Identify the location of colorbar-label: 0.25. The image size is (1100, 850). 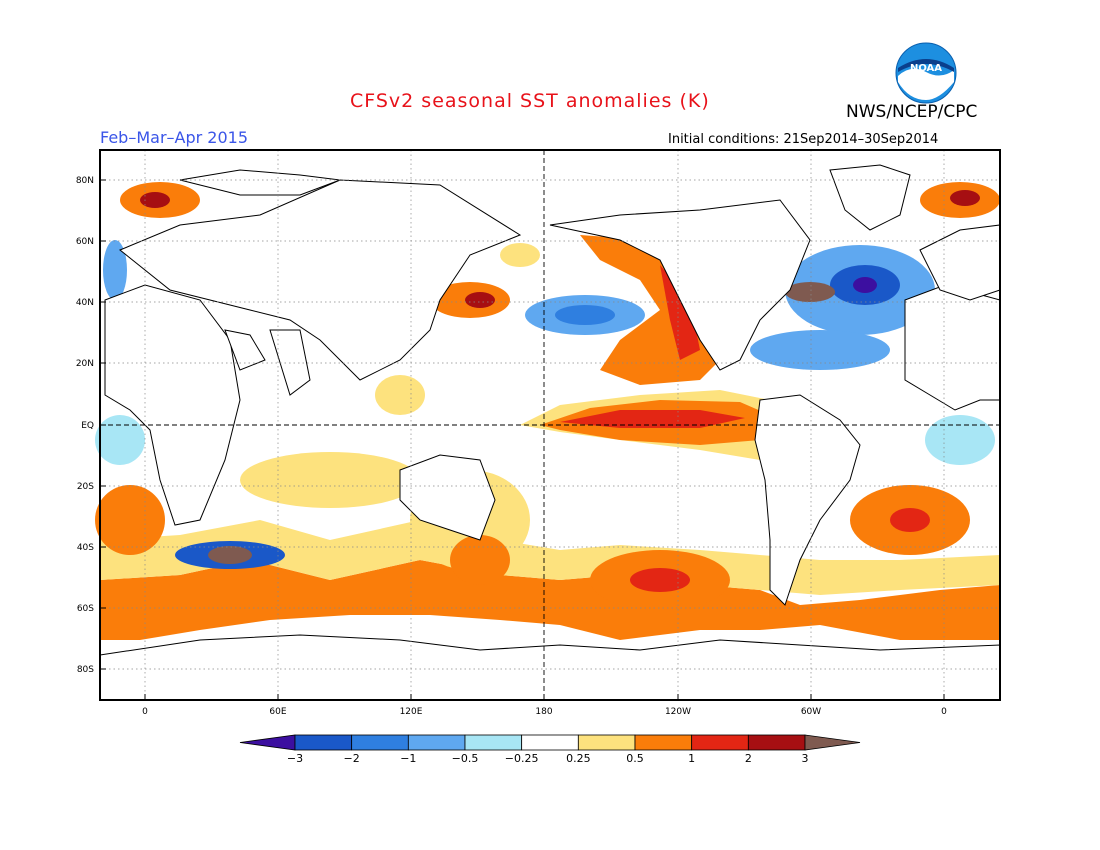
(578, 758).